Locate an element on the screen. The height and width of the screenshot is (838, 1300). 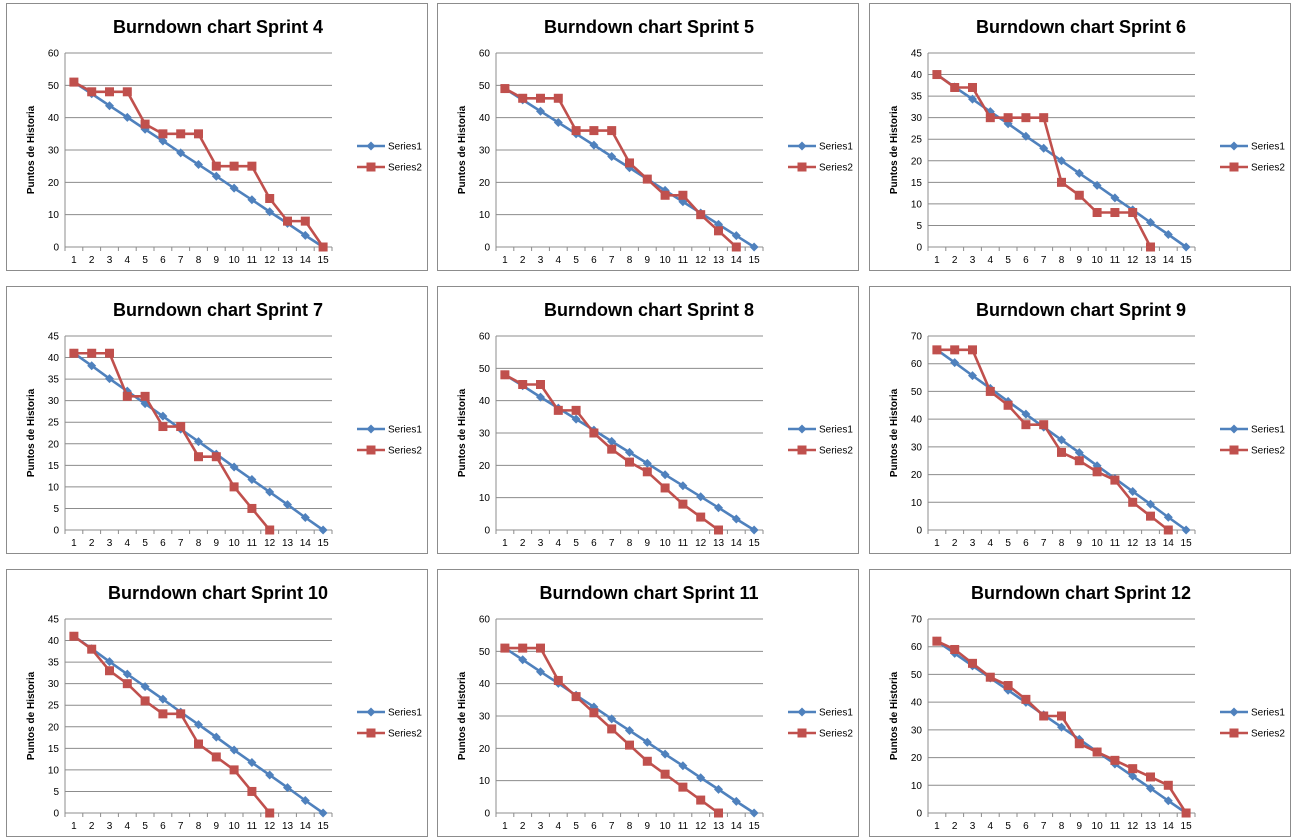
chart-title: Burndown chart Sprint 4 is located at coordinates (218, 27).